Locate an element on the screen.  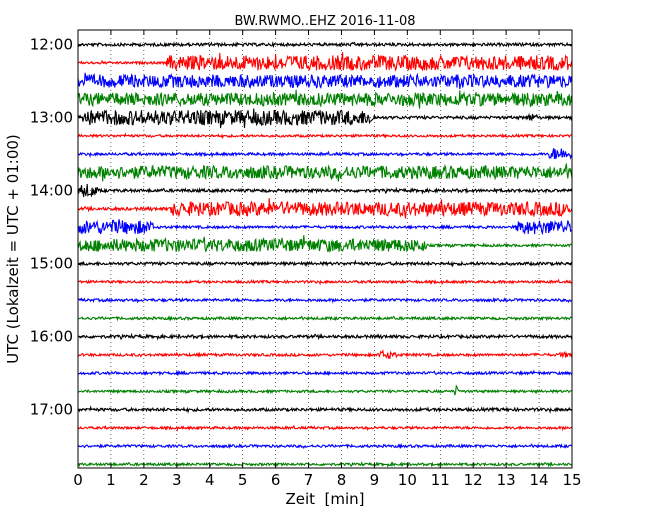
y-tick-label-15:00: 15:00 is located at coordinates (51, 264).